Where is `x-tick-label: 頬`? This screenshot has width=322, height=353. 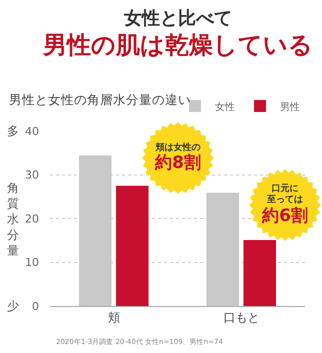 x-tick-label: 頬 is located at coordinates (114, 317).